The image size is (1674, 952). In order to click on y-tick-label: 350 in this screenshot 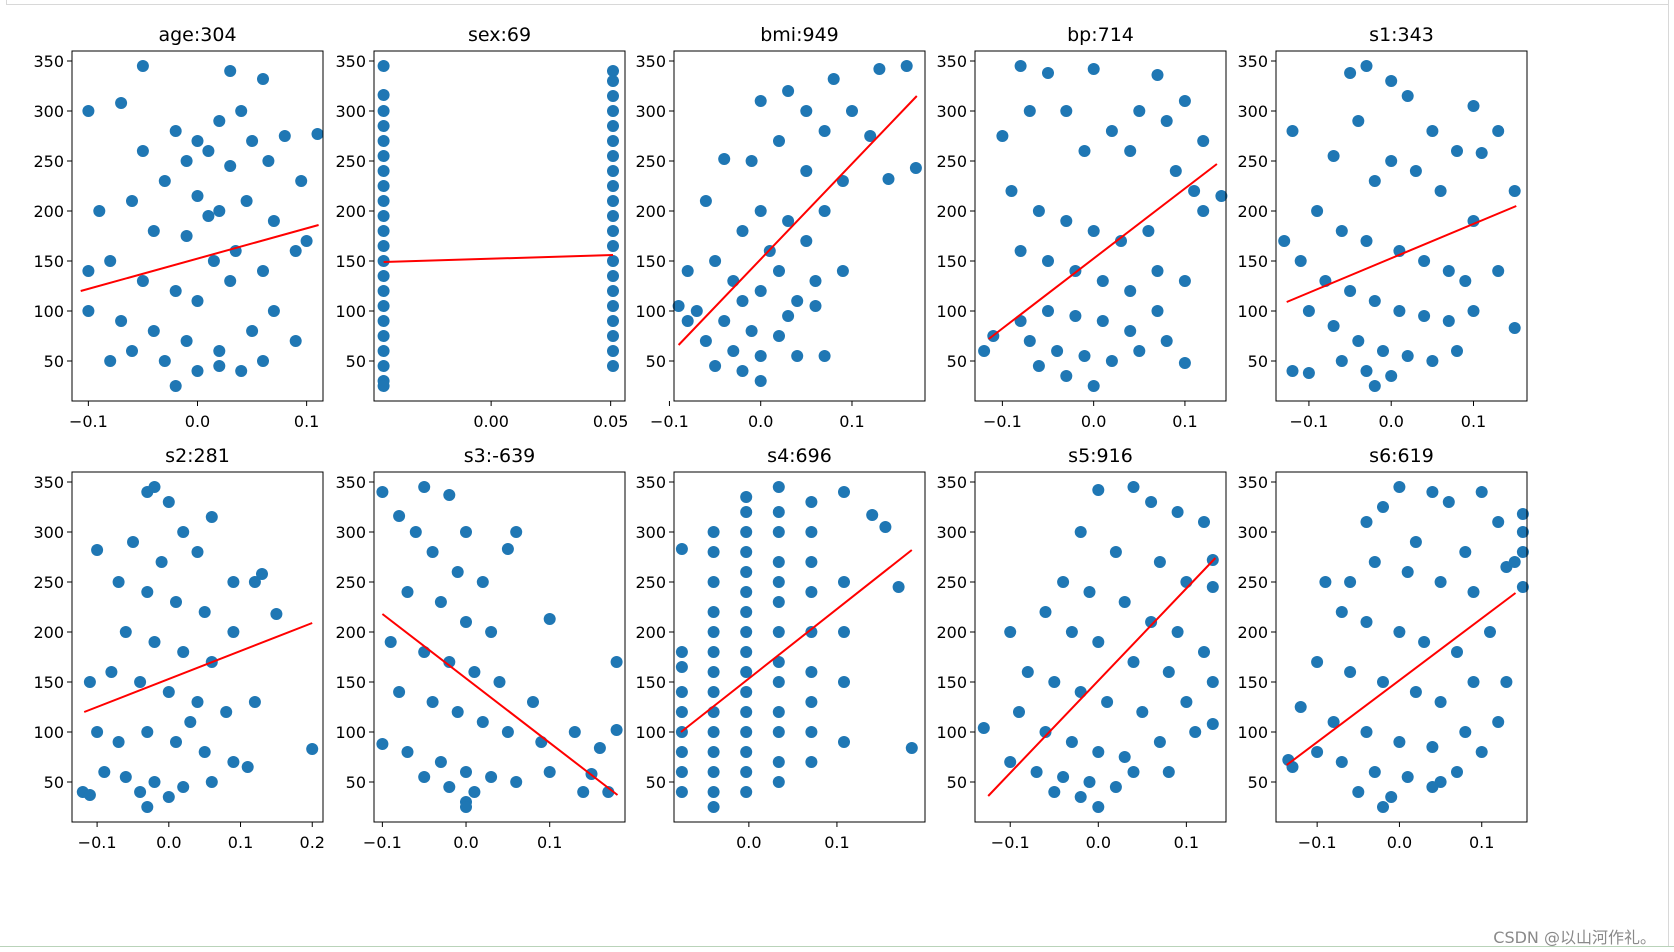, I will do `click(650, 482)`.